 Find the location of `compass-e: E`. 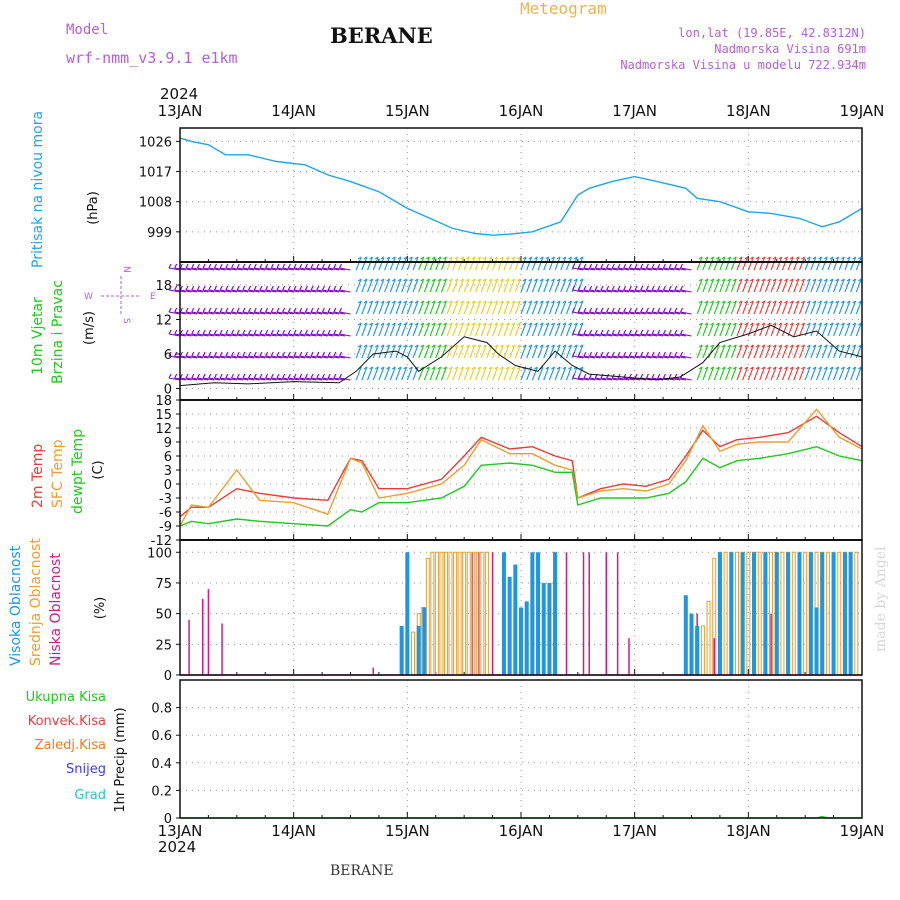

compass-e: E is located at coordinates (153, 297).